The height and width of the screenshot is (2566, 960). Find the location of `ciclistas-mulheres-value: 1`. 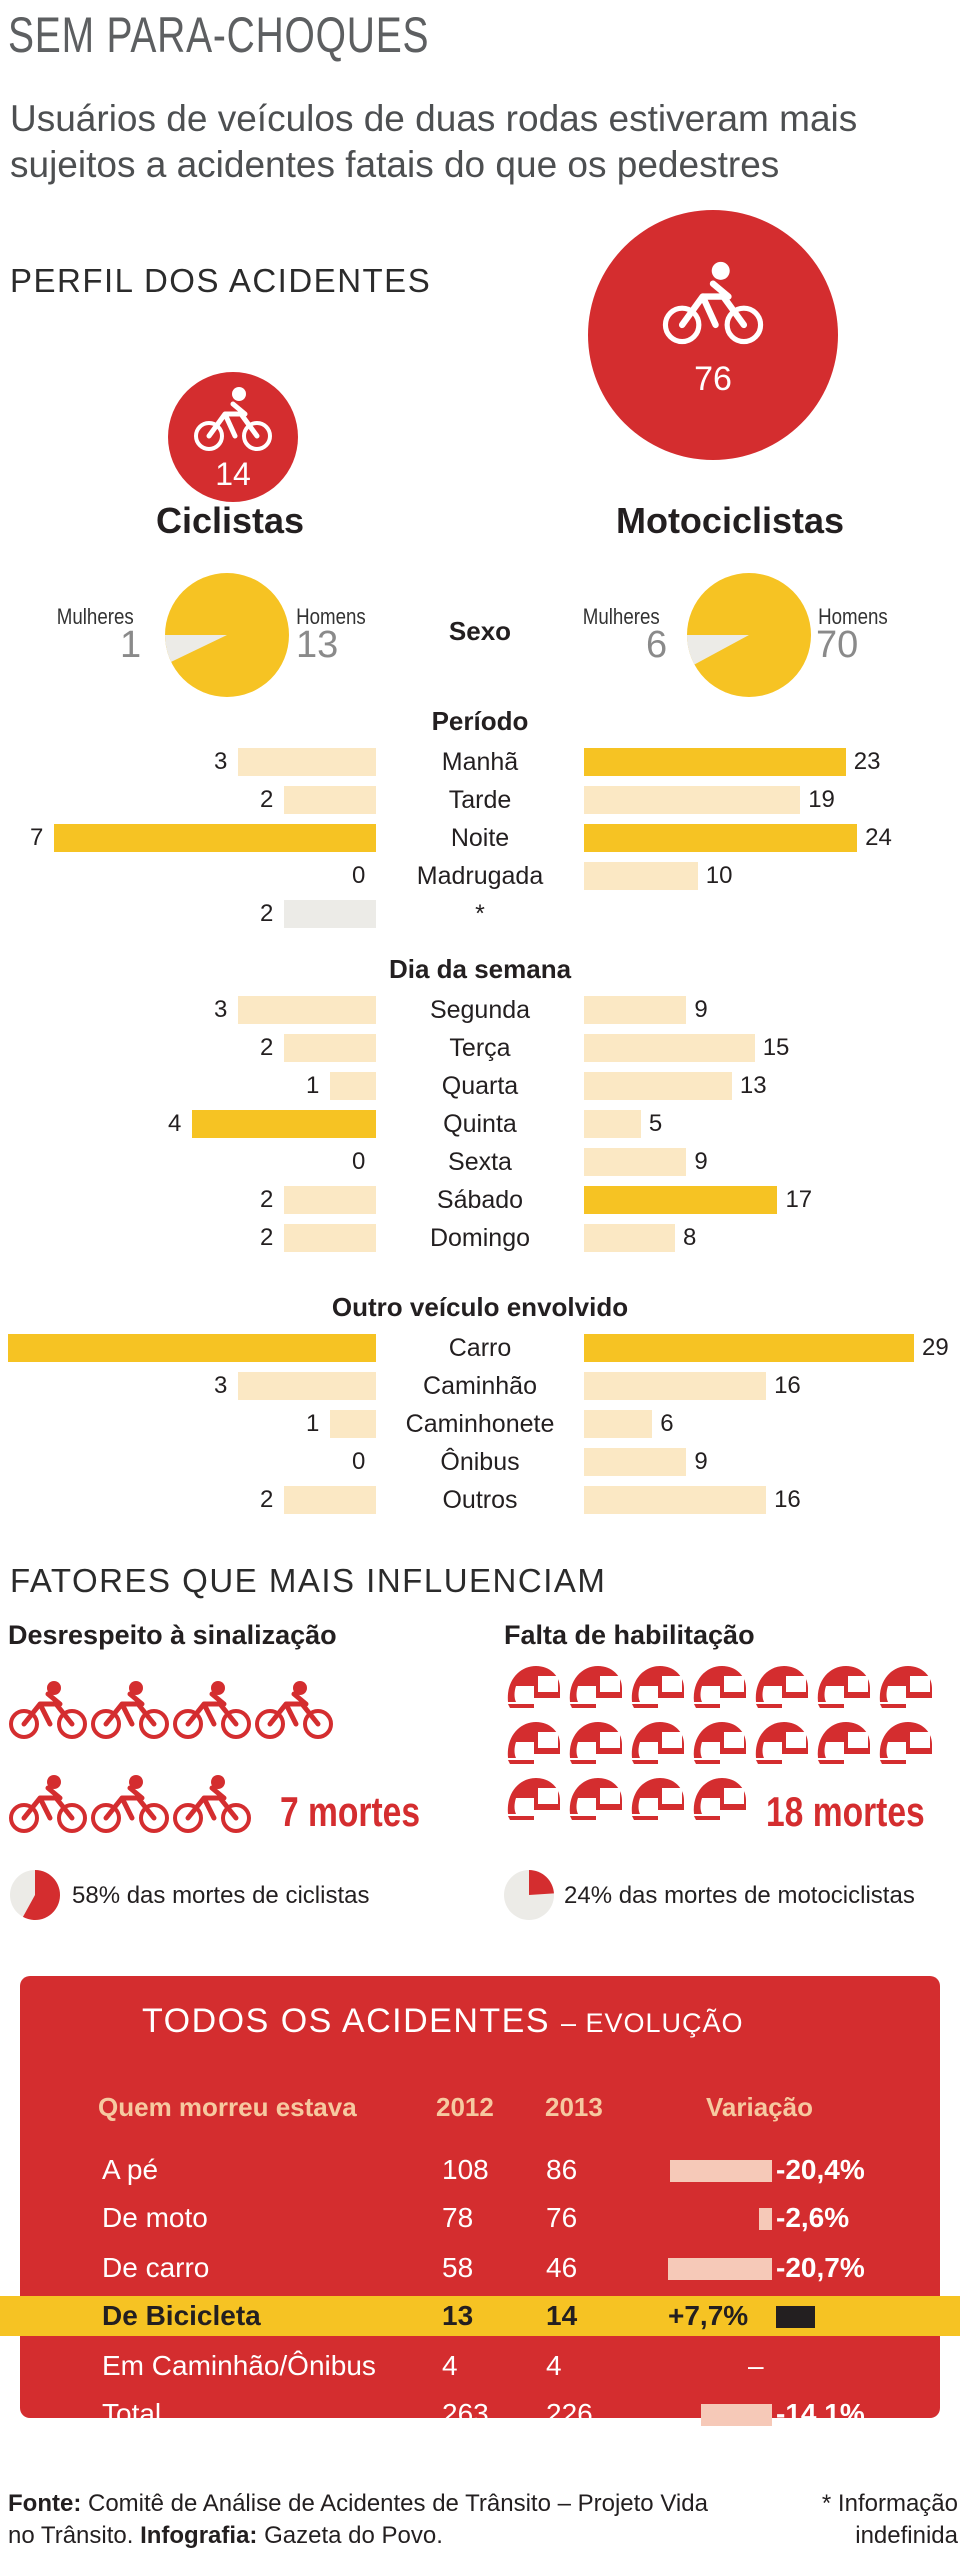

ciclistas-mulheres-value: 1 is located at coordinates (131, 645).